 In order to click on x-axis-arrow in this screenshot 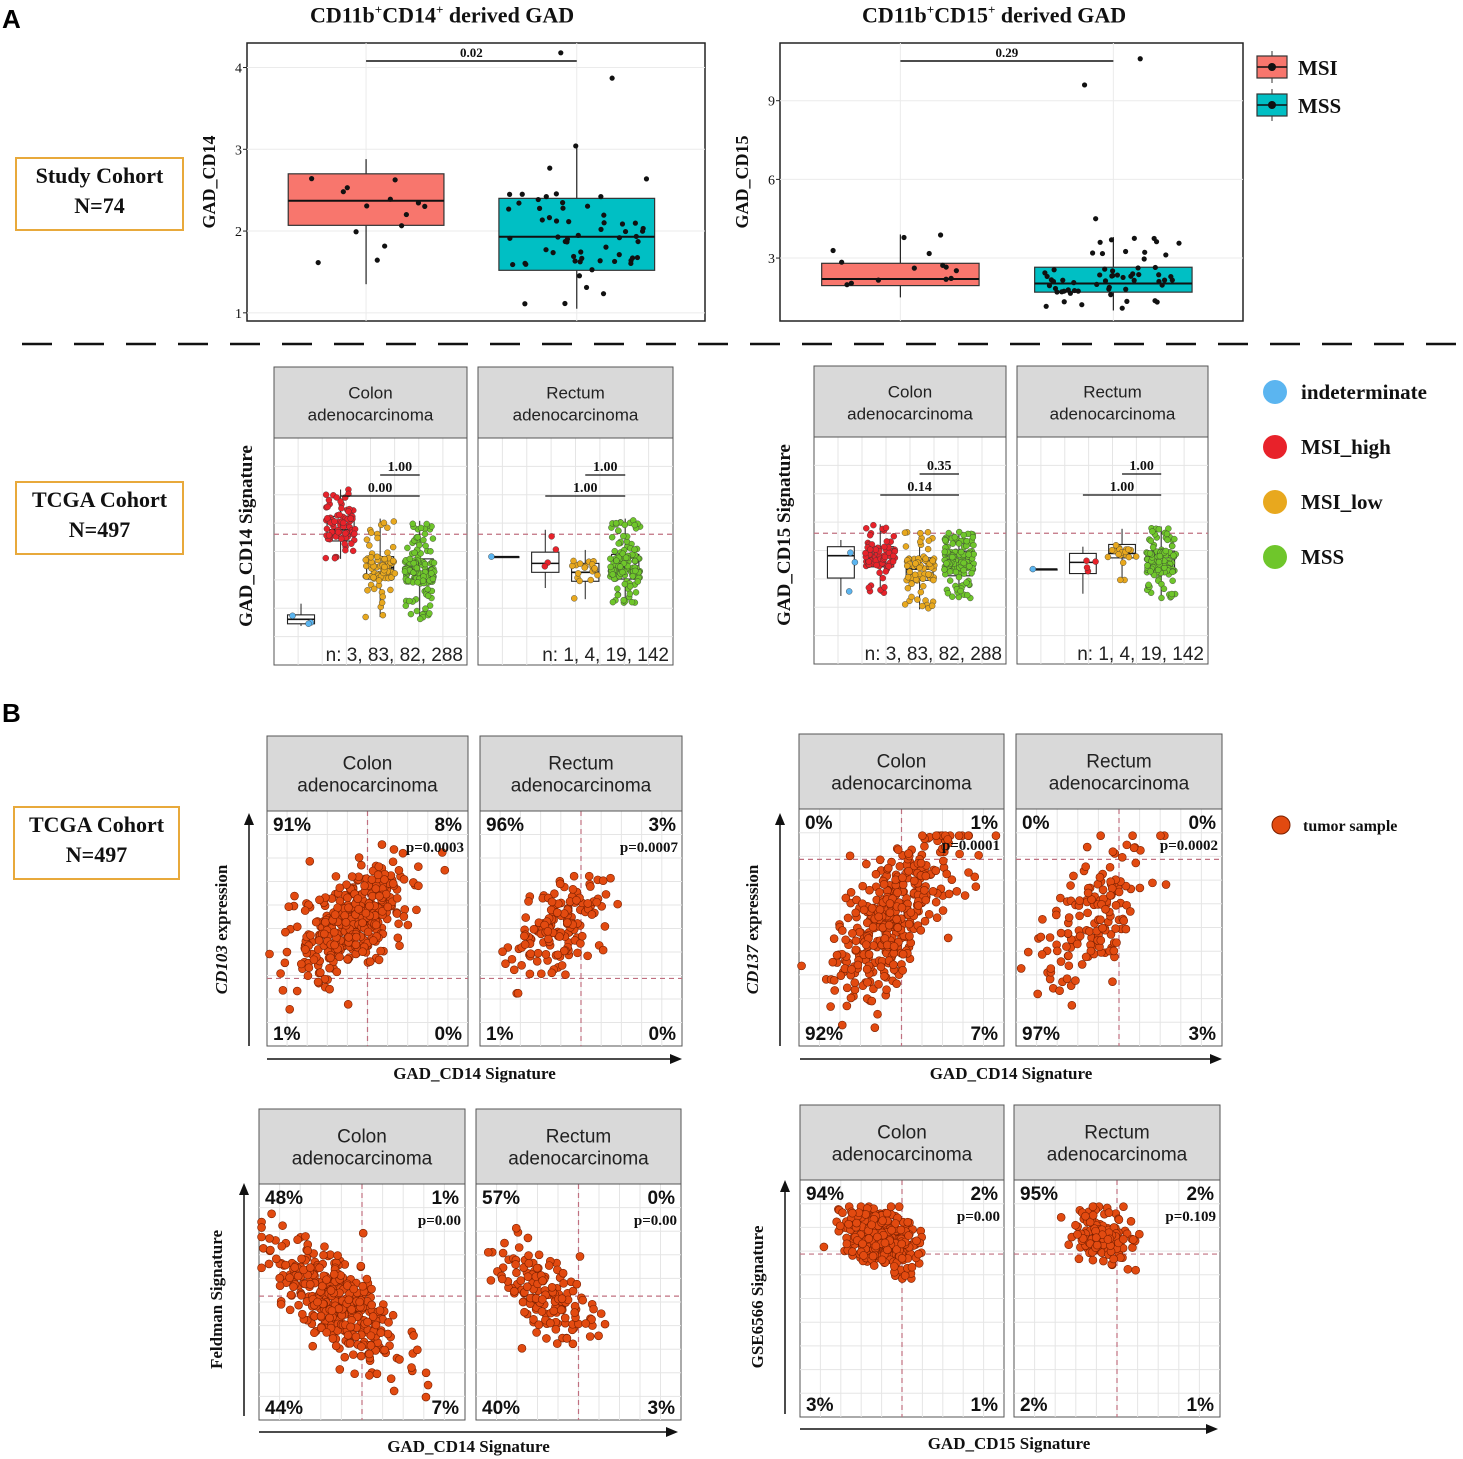, I will do `click(672, 1432)`.